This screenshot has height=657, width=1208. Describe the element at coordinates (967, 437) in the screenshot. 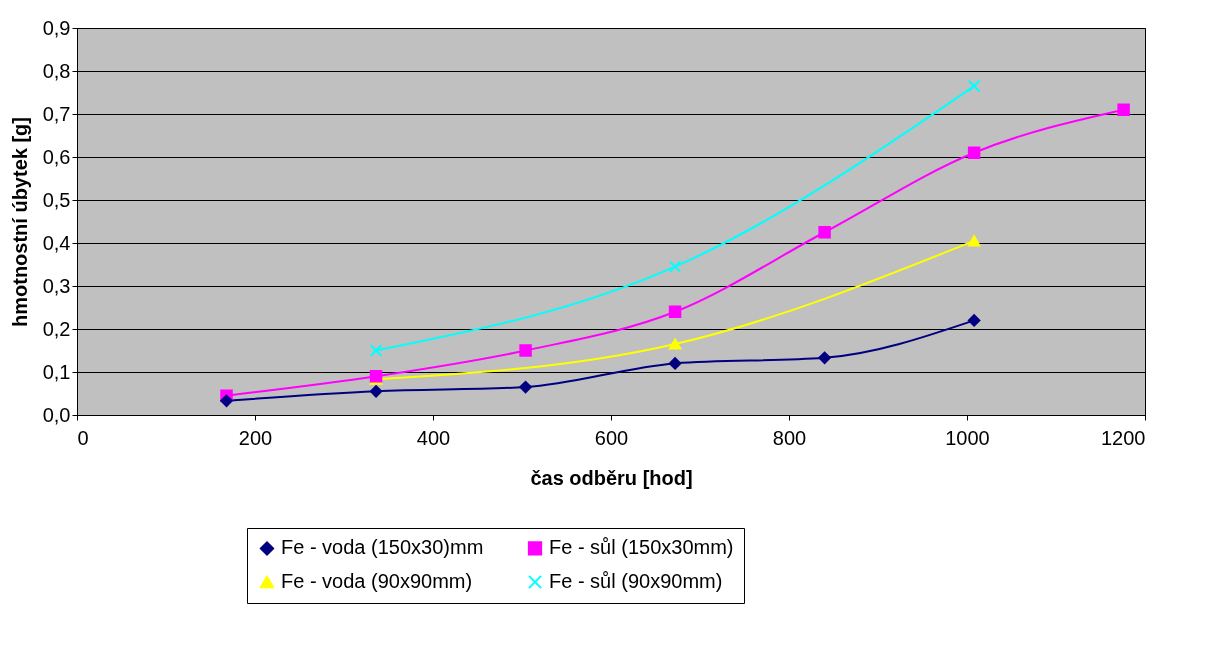

I see `x-tick-label: 1000` at that location.